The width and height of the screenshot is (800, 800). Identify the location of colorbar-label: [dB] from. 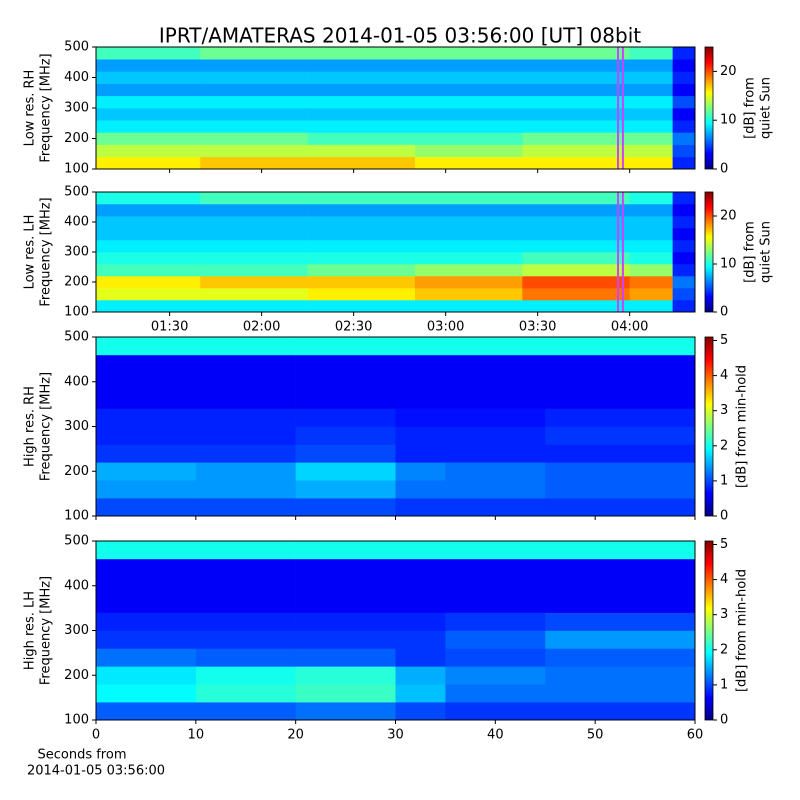
(750, 252).